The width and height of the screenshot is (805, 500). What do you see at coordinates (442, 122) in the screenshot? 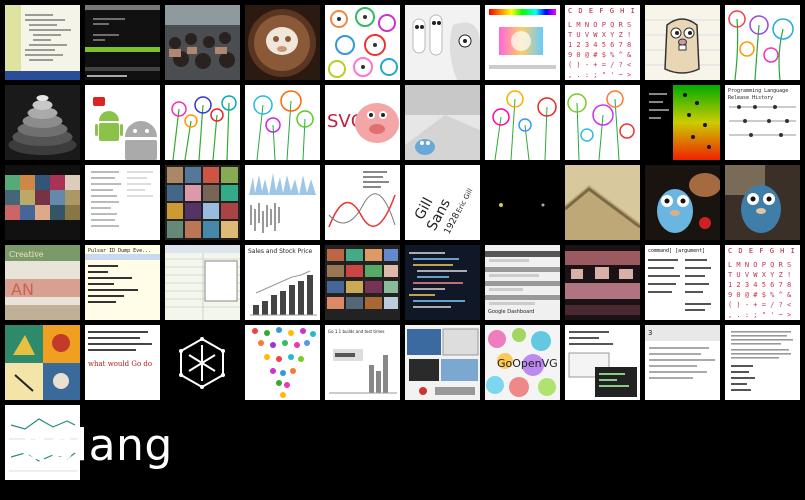
I see `tile-gopher-photo` at bounding box center [442, 122].